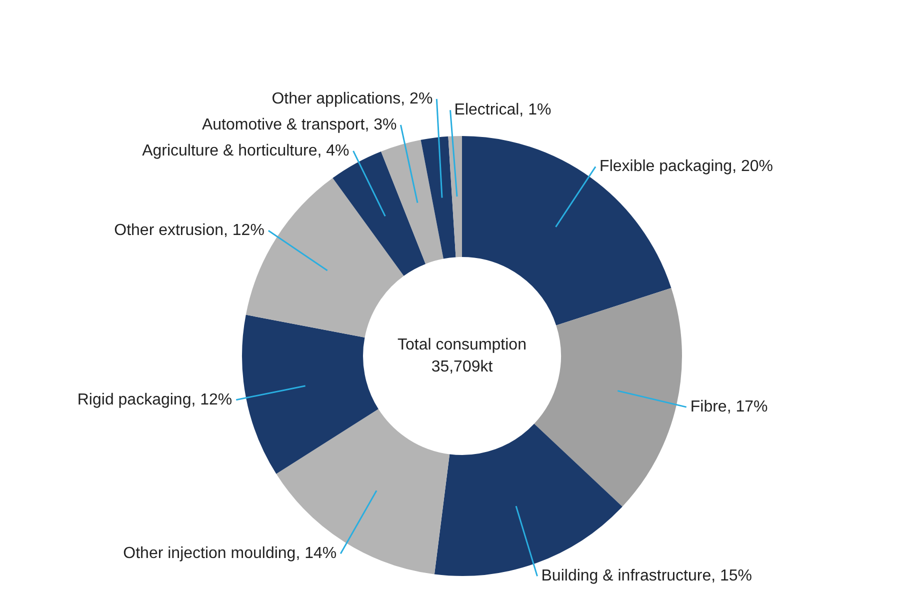  What do you see at coordinates (462, 345) in the screenshot?
I see `text: Total consumption` at bounding box center [462, 345].